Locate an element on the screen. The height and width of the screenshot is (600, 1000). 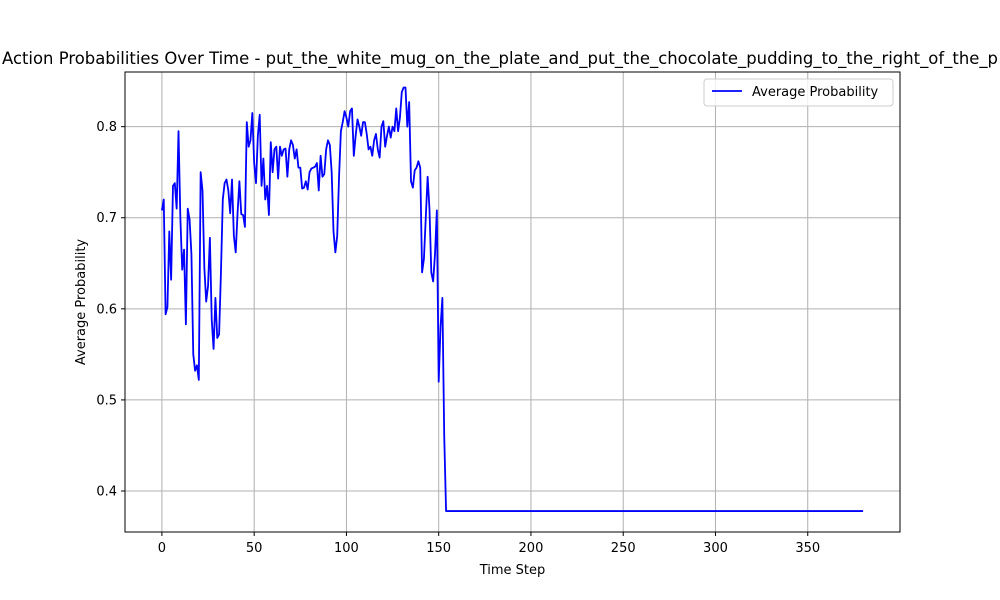
y-tick-label: 0.8 is located at coordinates (106, 127).